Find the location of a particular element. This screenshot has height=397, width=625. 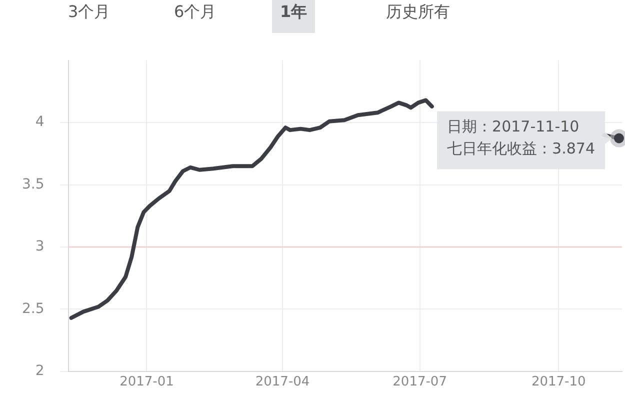

annotation: 日期：2017-11-10 七日年化收益：3.874 is located at coordinates (521, 138).